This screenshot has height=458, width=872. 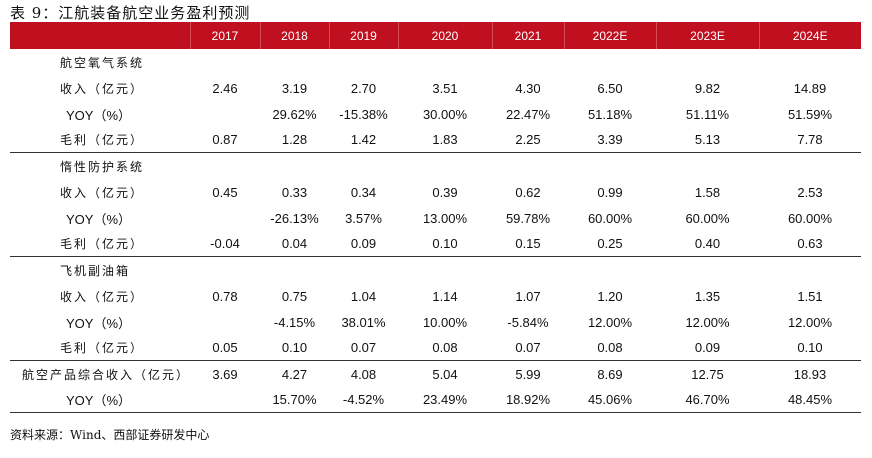 I want to click on table-row: 收入（亿元） 2.46 3.19 2.70 3.51 4.30 6.50 9.82 14.89, so click(x=435, y=88).